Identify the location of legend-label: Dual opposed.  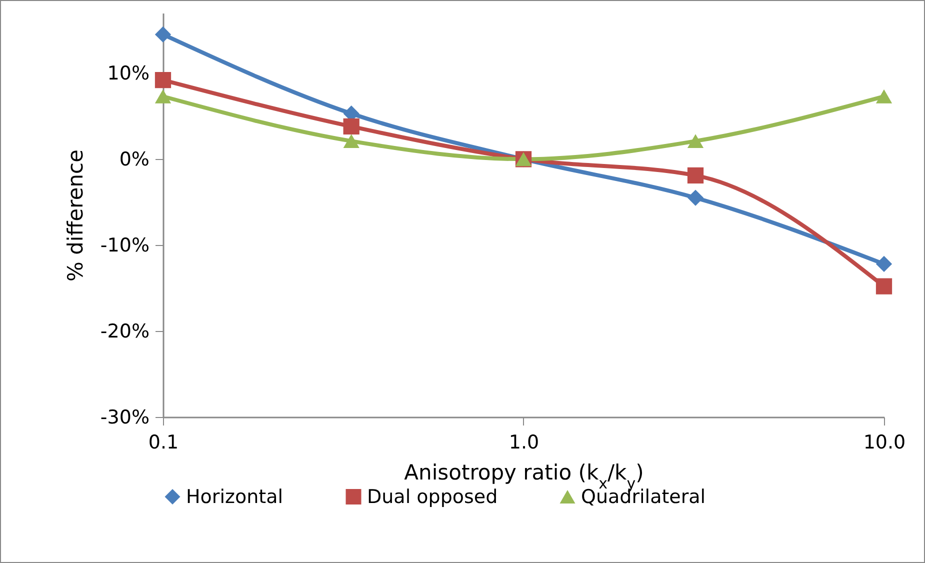
(432, 497).